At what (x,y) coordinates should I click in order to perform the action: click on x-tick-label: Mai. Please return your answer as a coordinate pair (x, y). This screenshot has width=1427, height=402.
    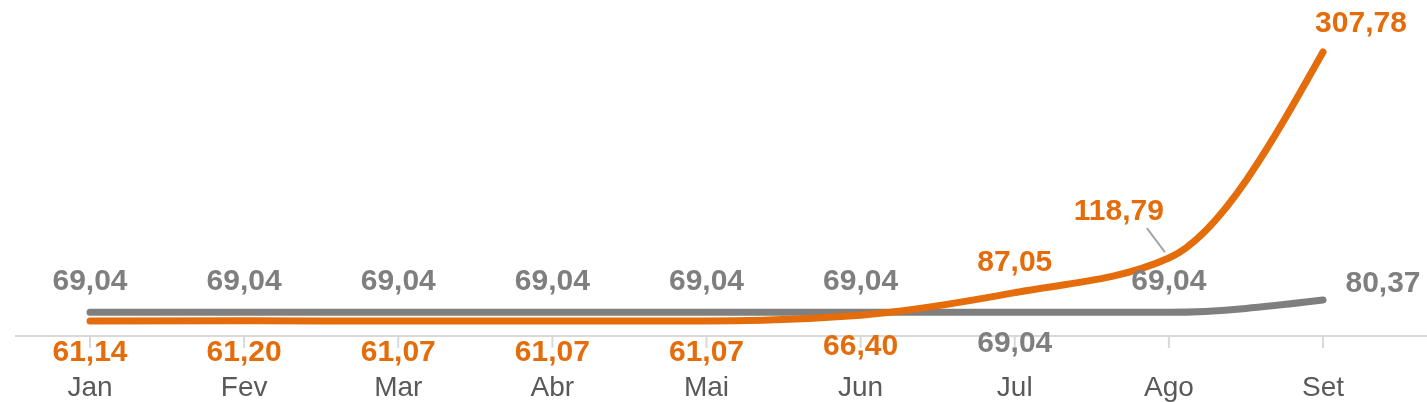
    Looking at the image, I should click on (706, 386).